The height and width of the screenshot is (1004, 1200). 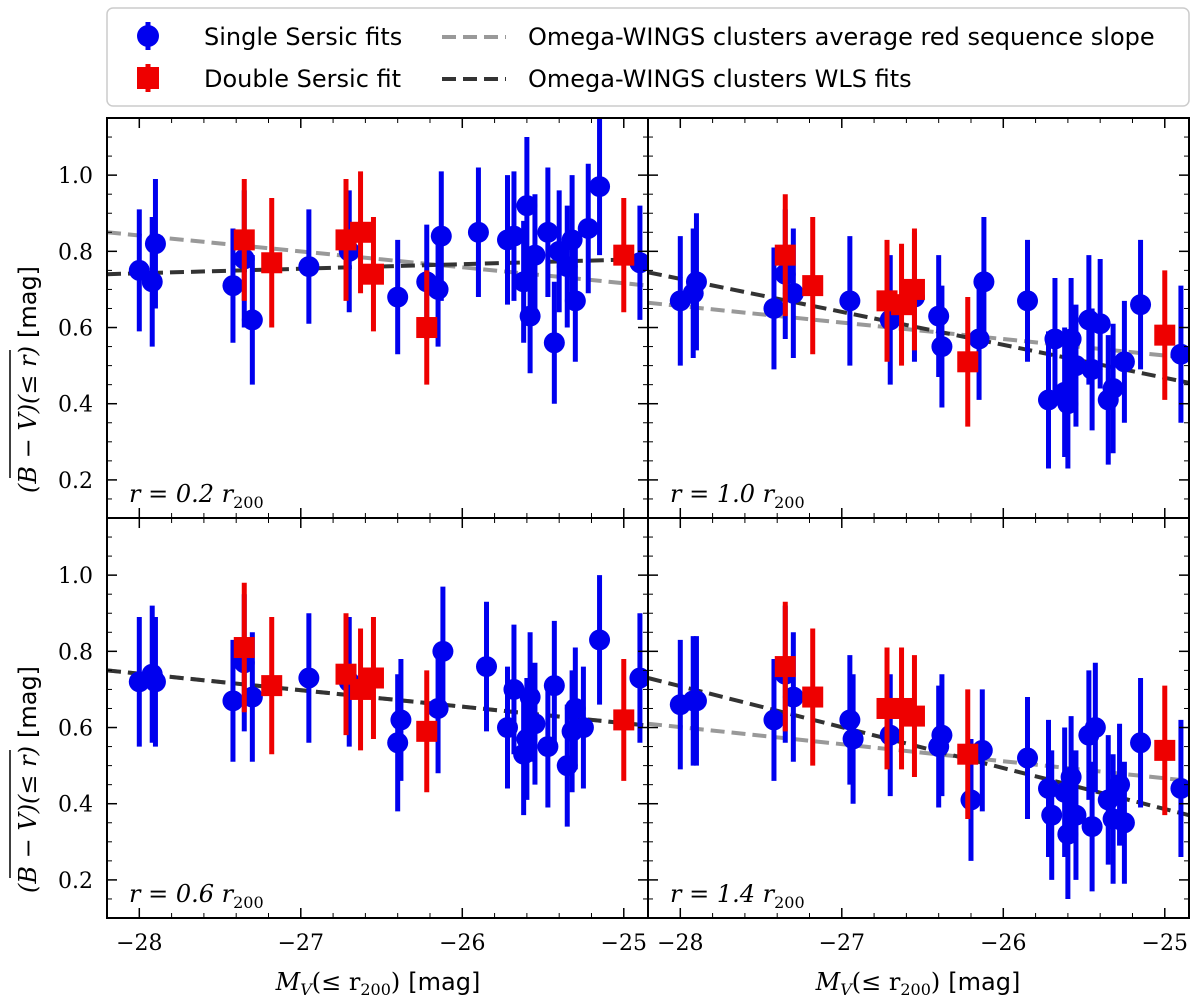 I want to click on legend-entry-wls: Omega-WINGS clusters WLS fits, so click(x=677, y=79).